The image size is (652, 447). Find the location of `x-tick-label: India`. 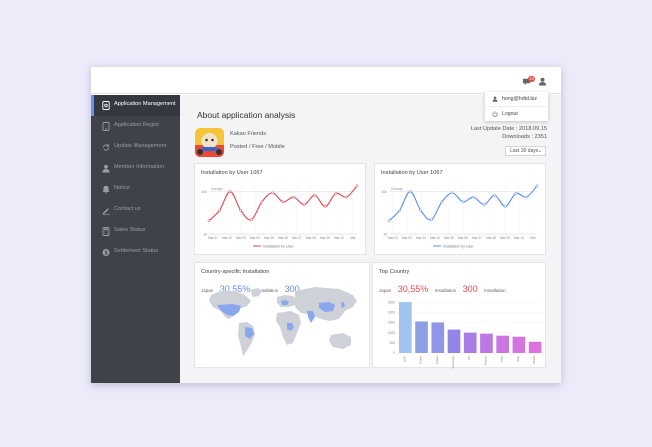

x-tick-label: India is located at coordinates (502, 359).